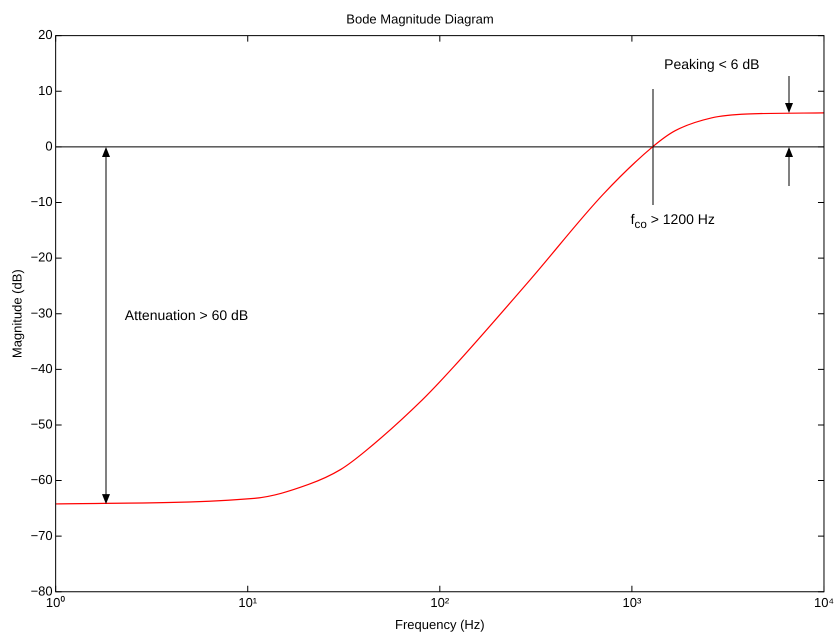  I want to click on y-axis-title: Magnitude (dB), so click(16, 313).